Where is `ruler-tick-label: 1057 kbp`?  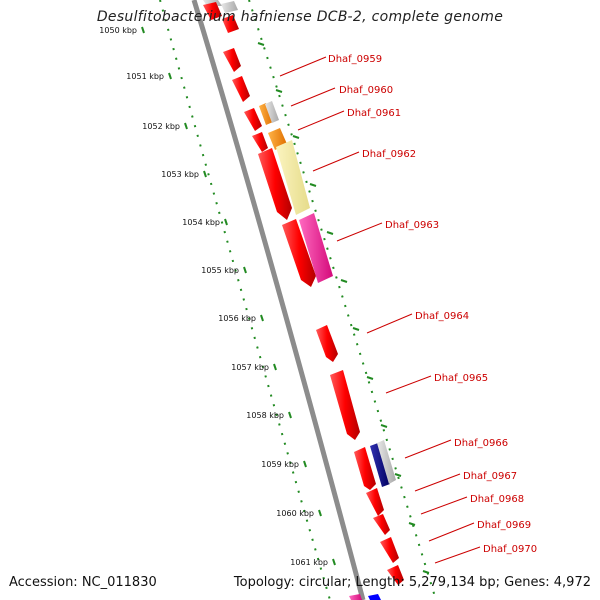
ruler-tick-label: 1057 kbp is located at coordinates (250, 367).